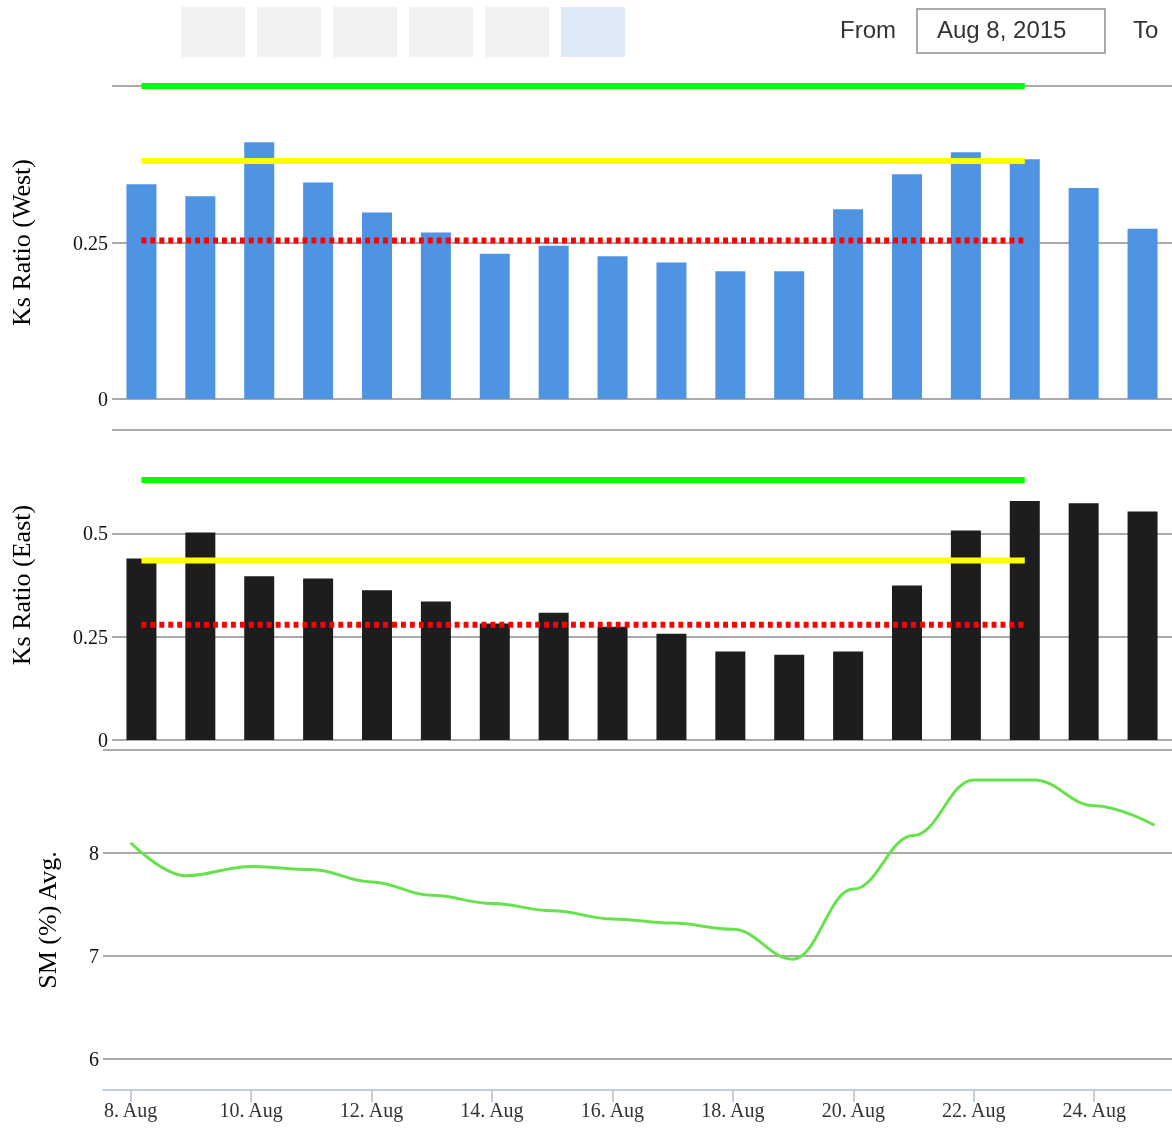 The height and width of the screenshot is (1137, 1172). Describe the element at coordinates (853, 1110) in the screenshot. I see `x-tick-label: 20. Aug` at that location.